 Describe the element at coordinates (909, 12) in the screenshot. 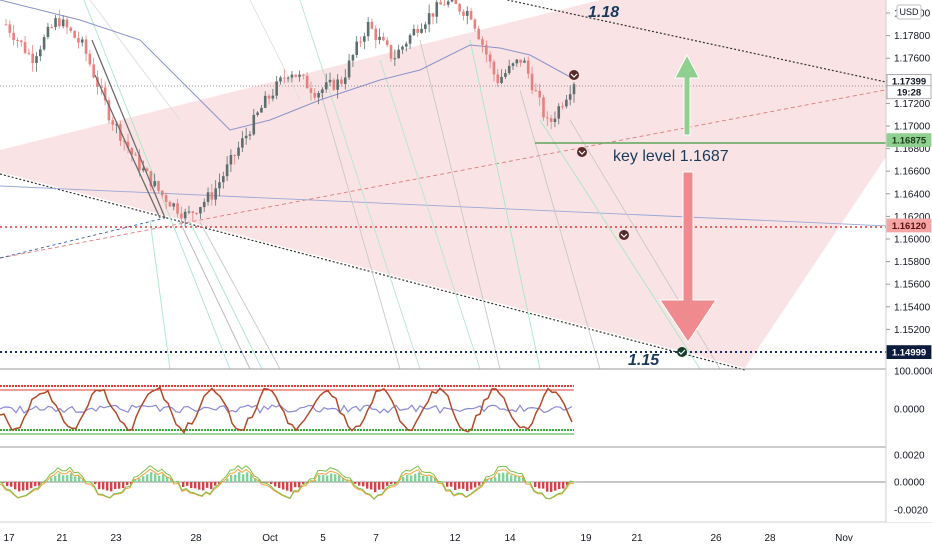

I see `currency-badge` at that location.